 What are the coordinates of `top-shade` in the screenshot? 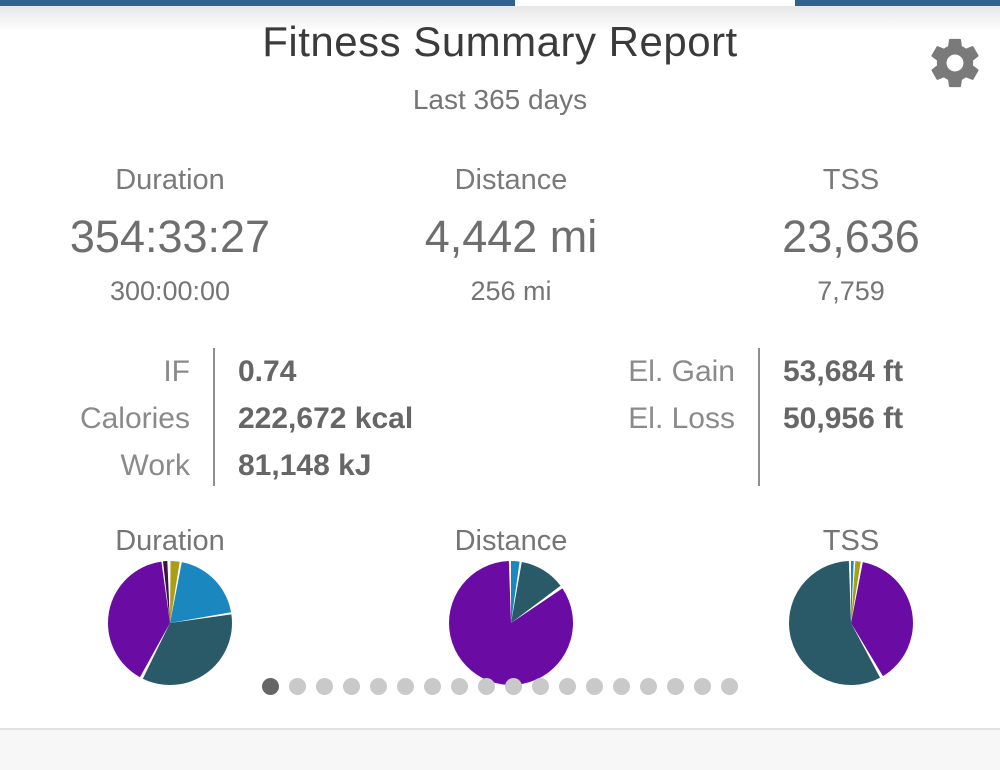 It's located at (500, 19).